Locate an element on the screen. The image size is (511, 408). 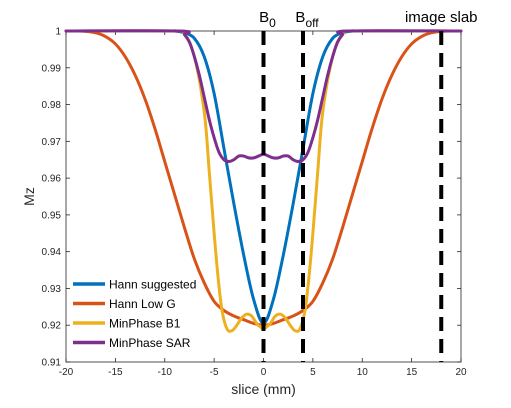
reference-line-label: image slab is located at coordinates (441, 17).